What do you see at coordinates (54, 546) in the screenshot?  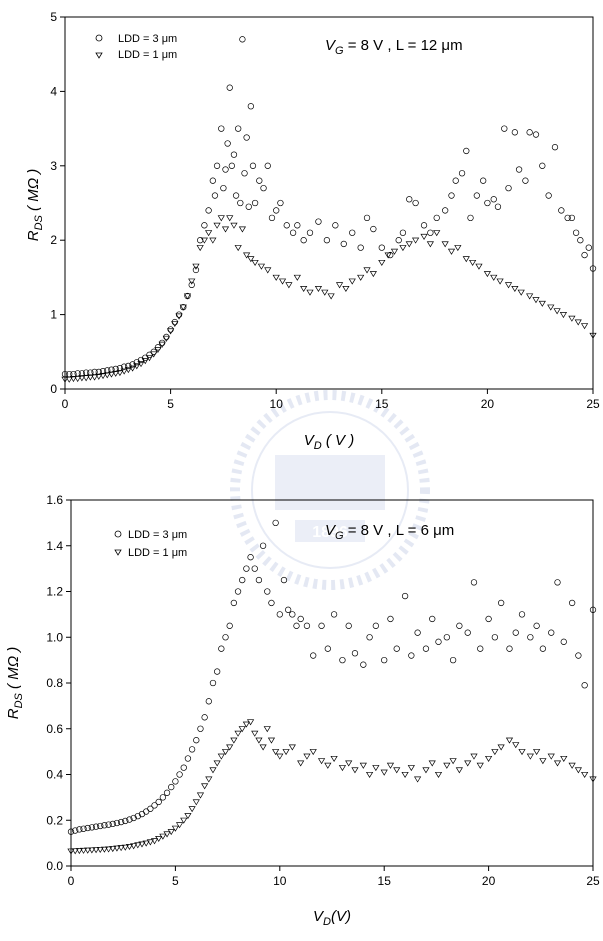 I see `y-tick-label: 1.4` at bounding box center [54, 546].